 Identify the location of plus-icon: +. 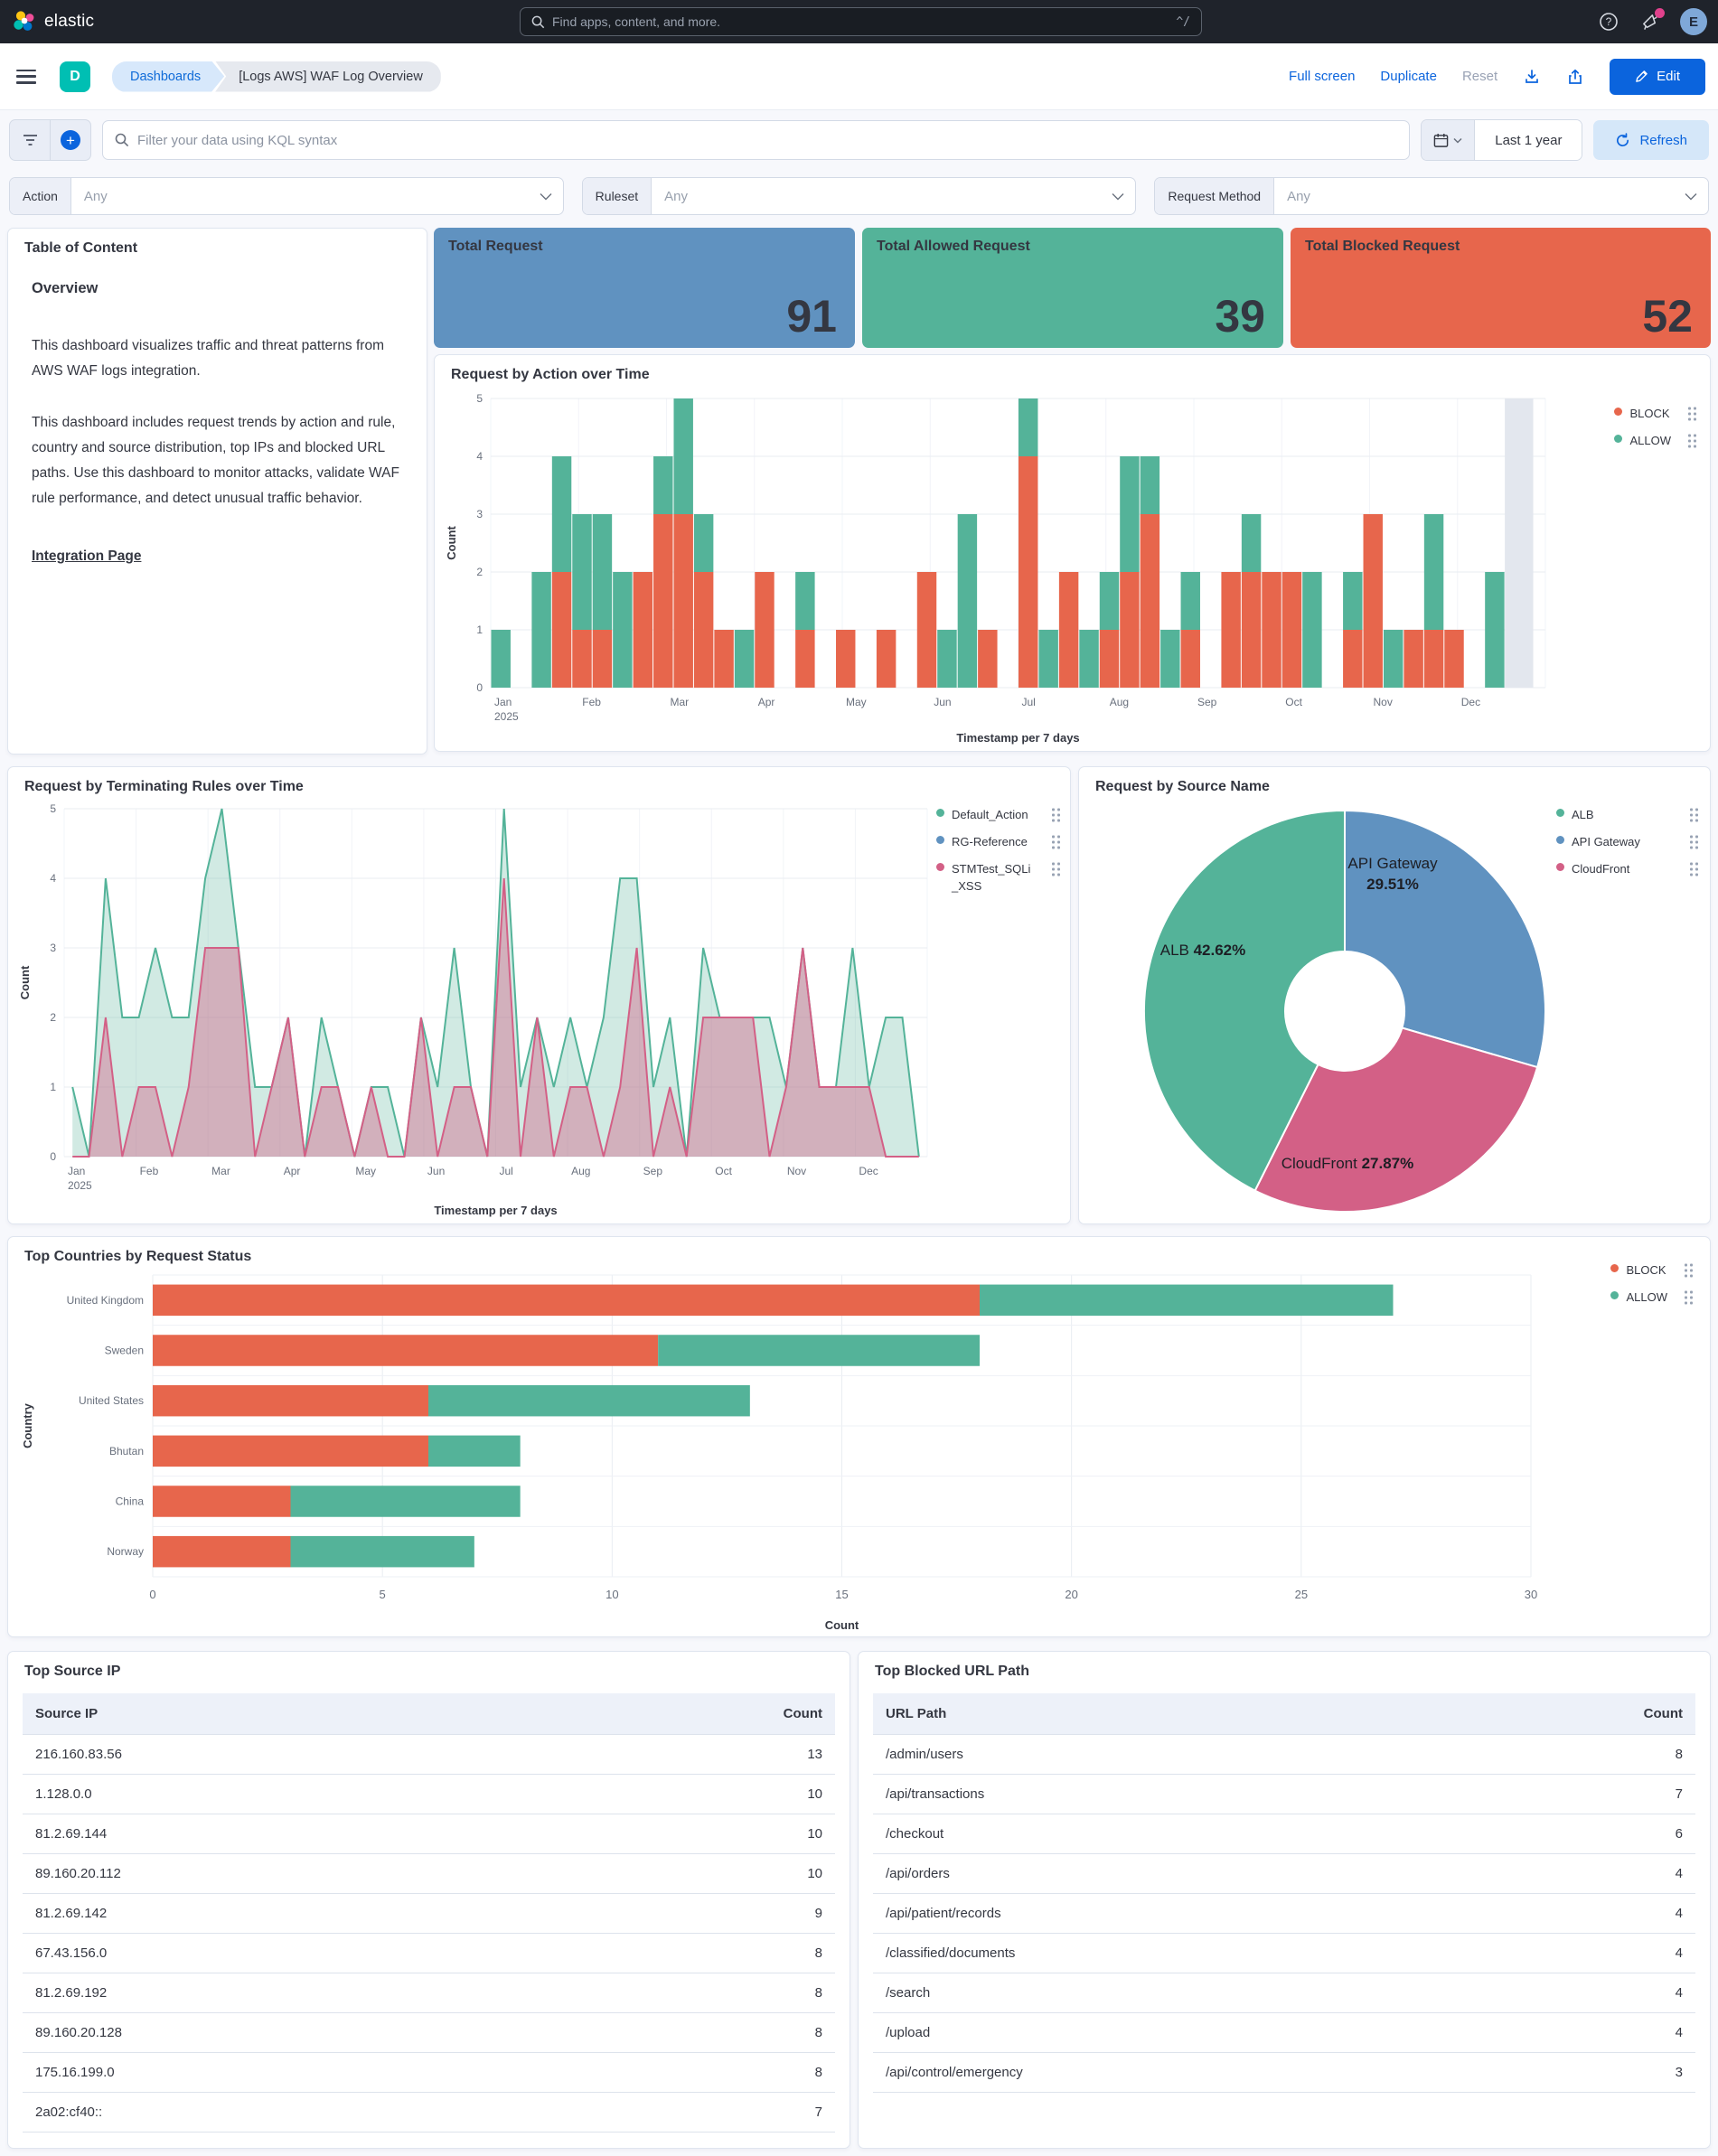
(70, 140).